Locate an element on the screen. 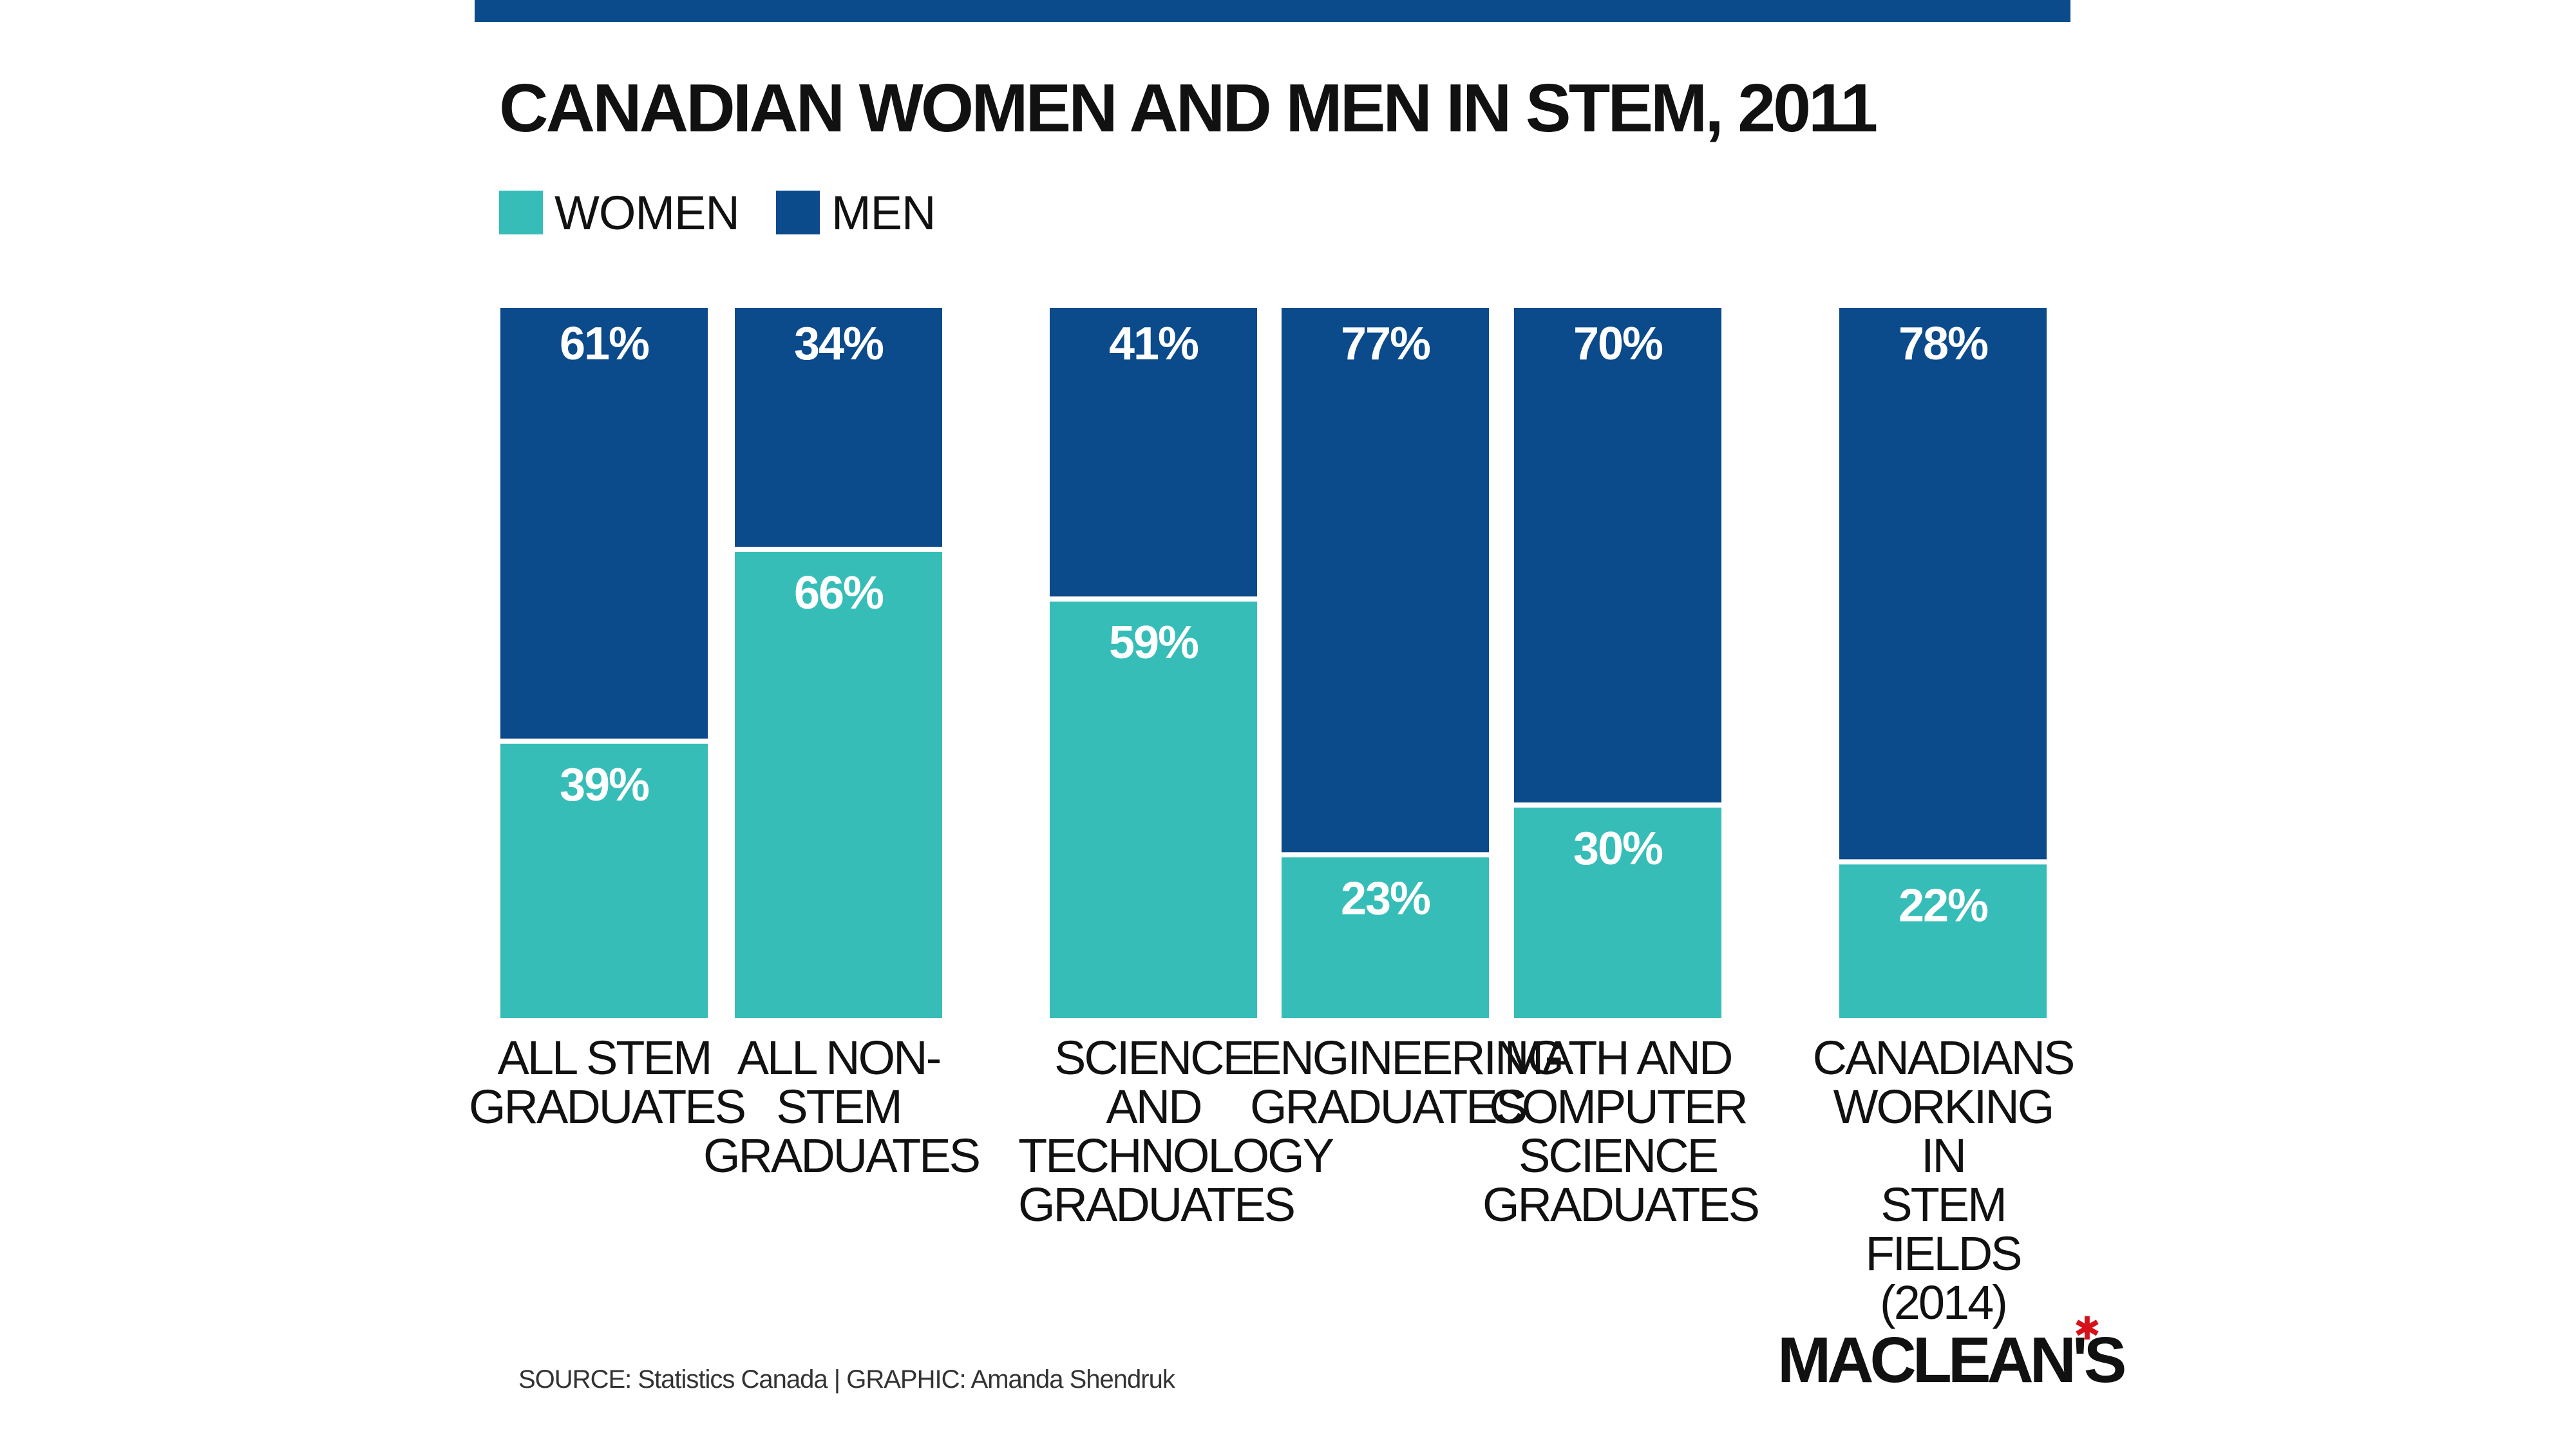  category-label-0: ALL STEM GRADUATES is located at coordinates (607, 1082).